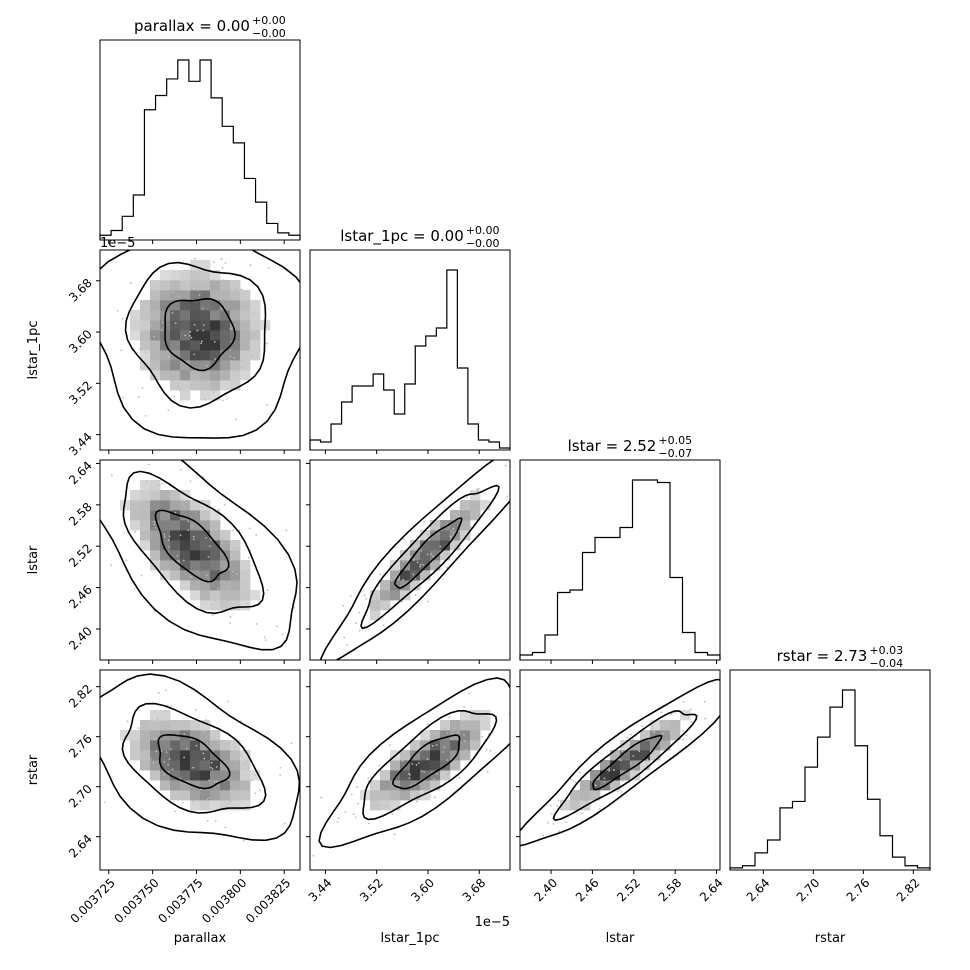 The height and width of the screenshot is (970, 970). Describe the element at coordinates (192, 26) in the screenshot. I see `title-parallax: parallax = 0.00` at that location.